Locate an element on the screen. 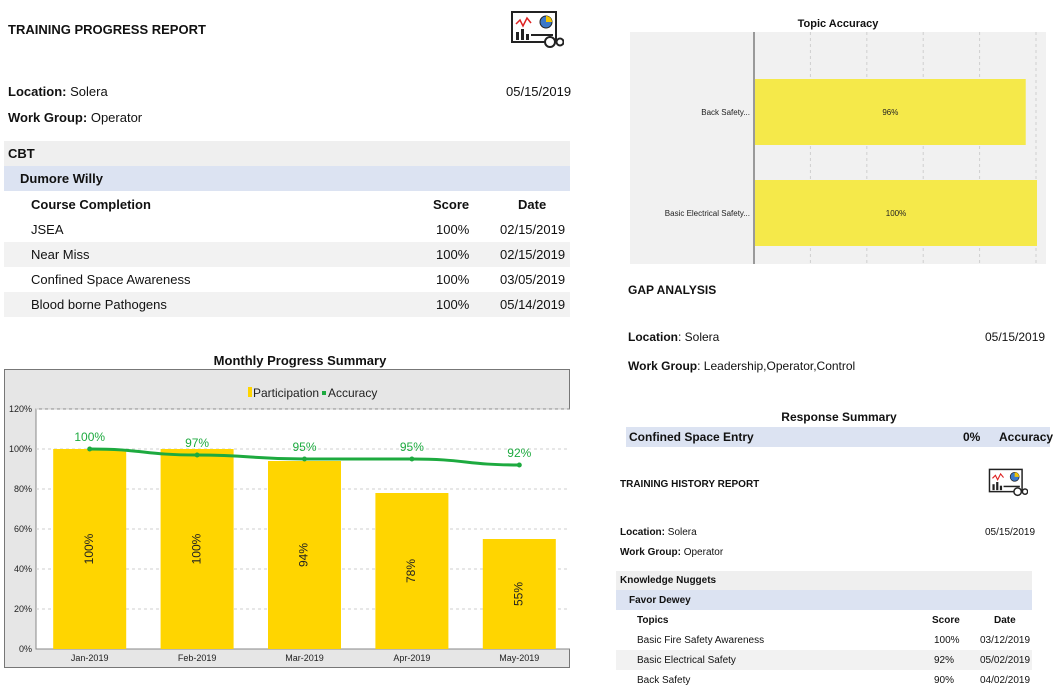 This screenshot has width=1055, height=700. topic-bar-label: 100% is located at coordinates (896, 213).